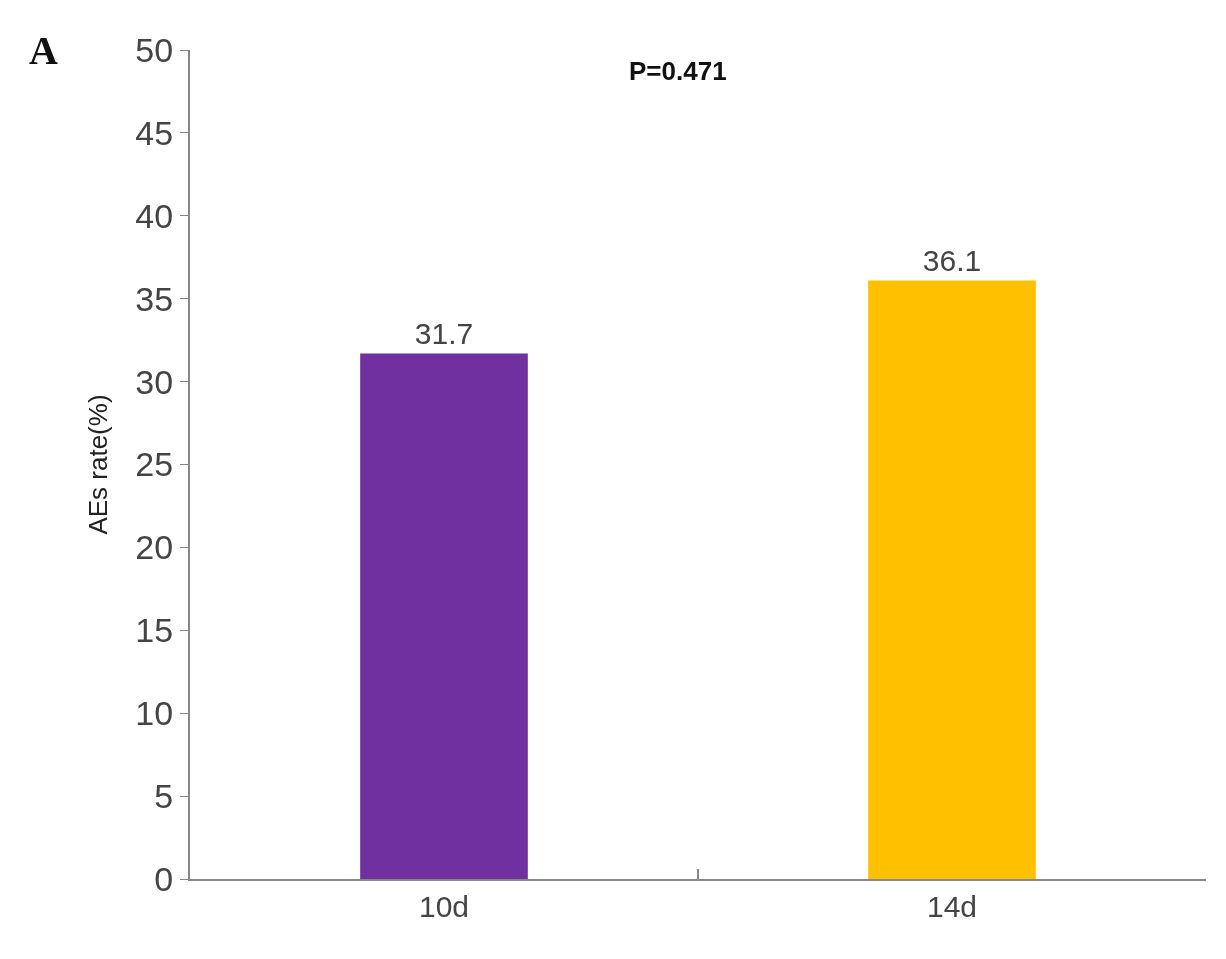  I want to click on y-tick-label: 50, so click(154, 49).